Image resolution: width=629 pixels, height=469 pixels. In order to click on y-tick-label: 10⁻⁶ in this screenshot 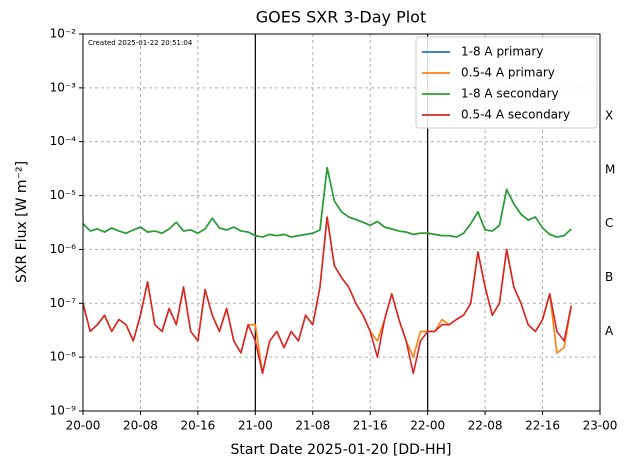, I will do `click(63, 249)`.